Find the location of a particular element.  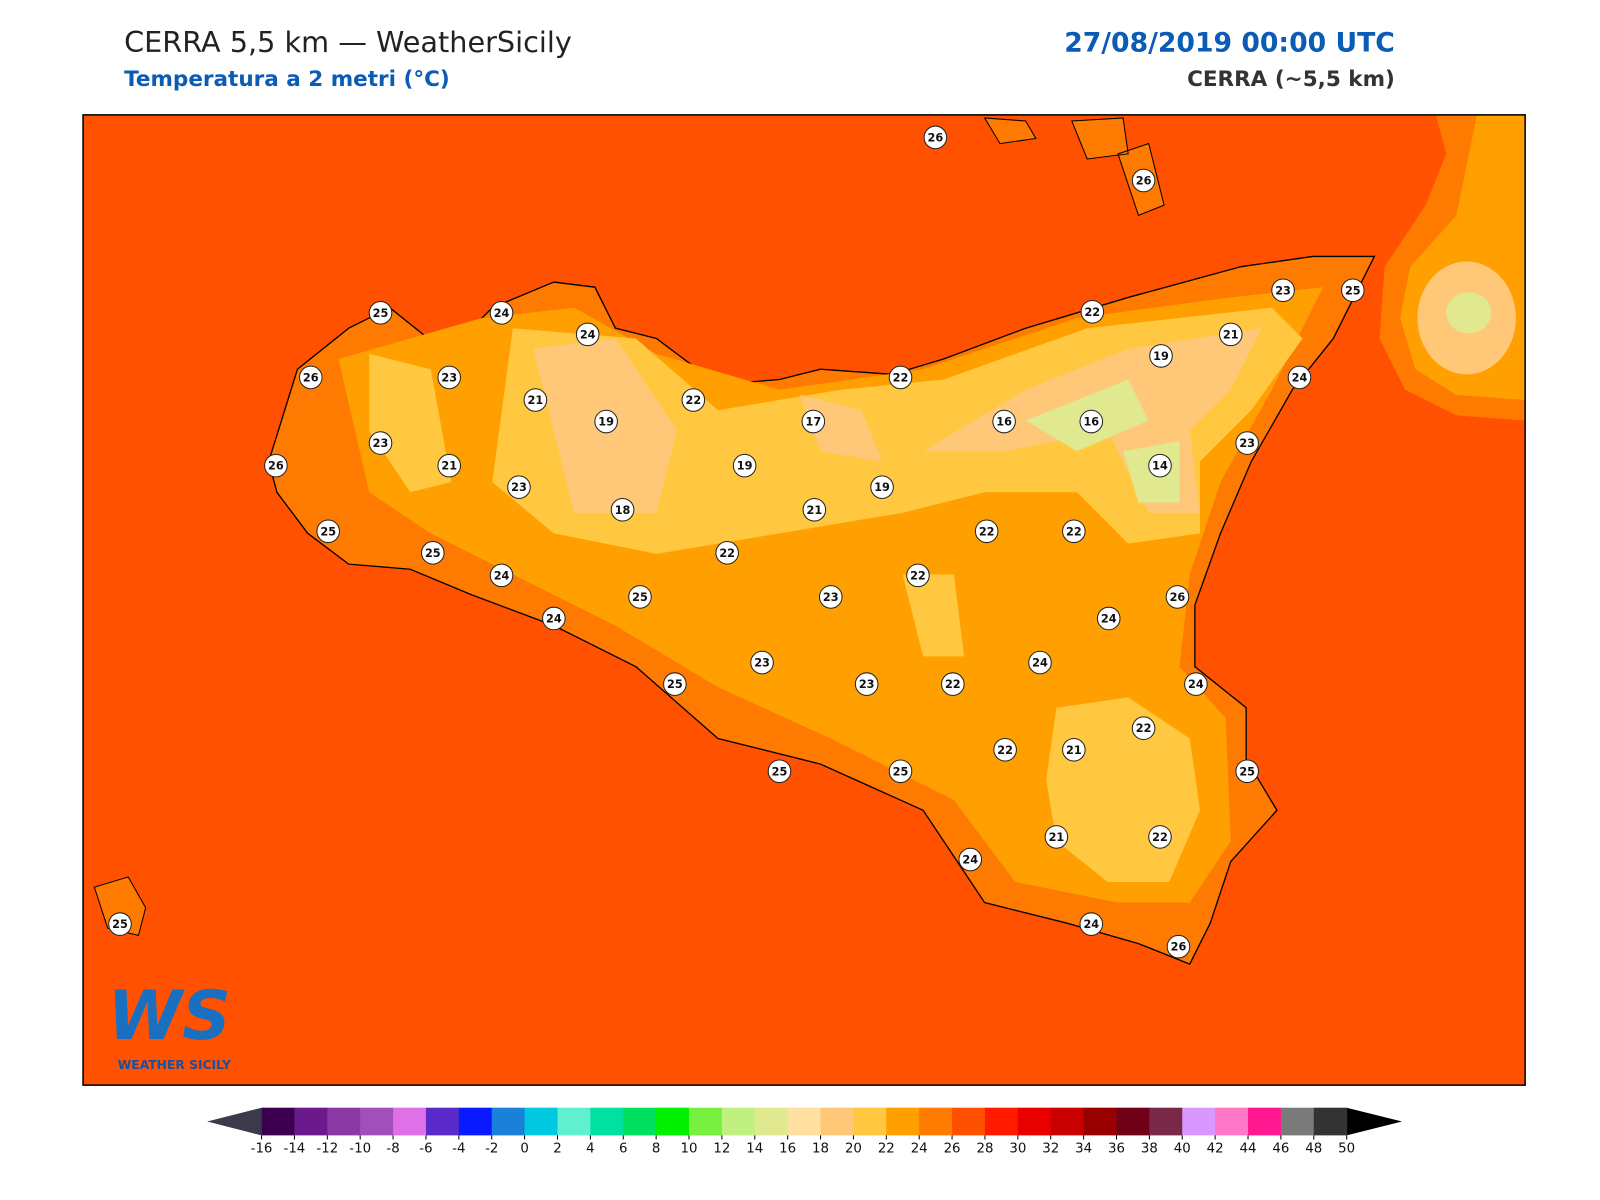

calabria-zone is located at coordinates (1469, 313).